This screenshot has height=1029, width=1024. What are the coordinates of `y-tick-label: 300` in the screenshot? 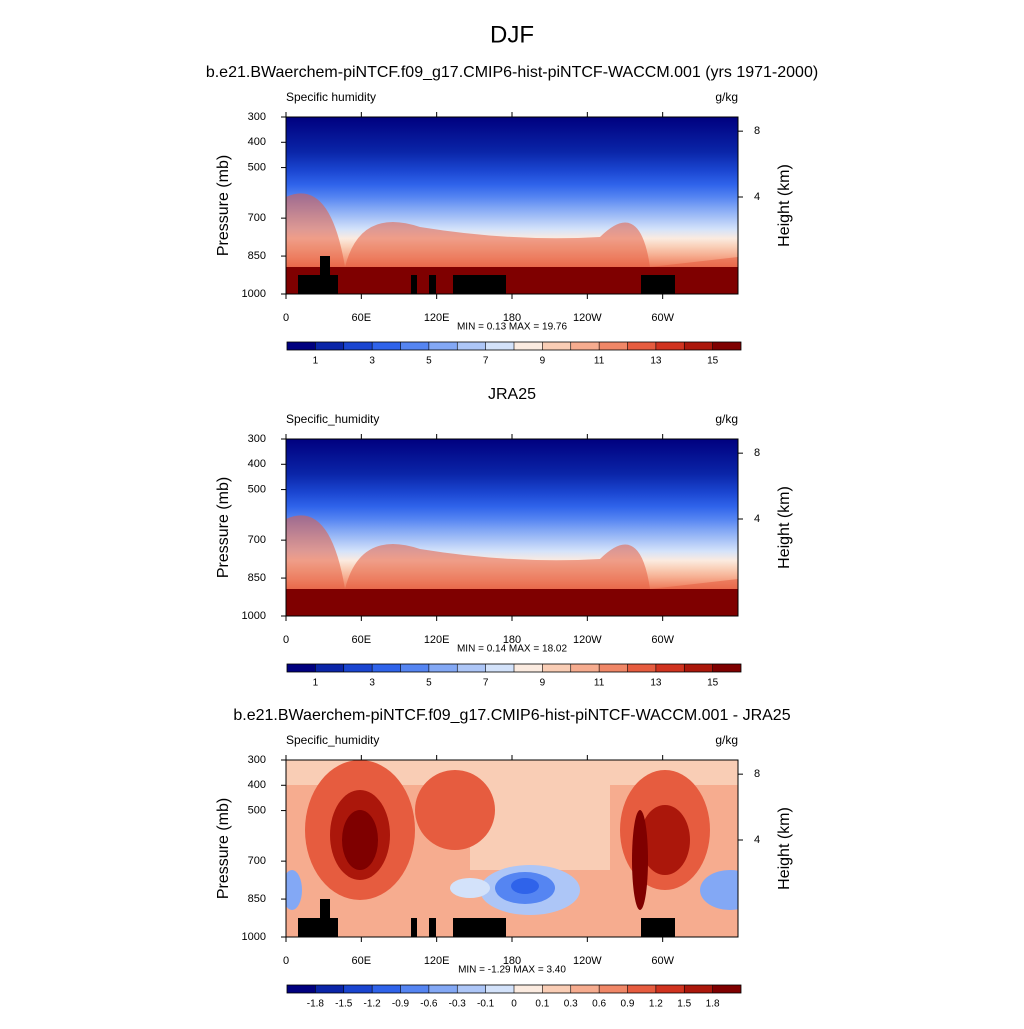 It's located at (257, 439).